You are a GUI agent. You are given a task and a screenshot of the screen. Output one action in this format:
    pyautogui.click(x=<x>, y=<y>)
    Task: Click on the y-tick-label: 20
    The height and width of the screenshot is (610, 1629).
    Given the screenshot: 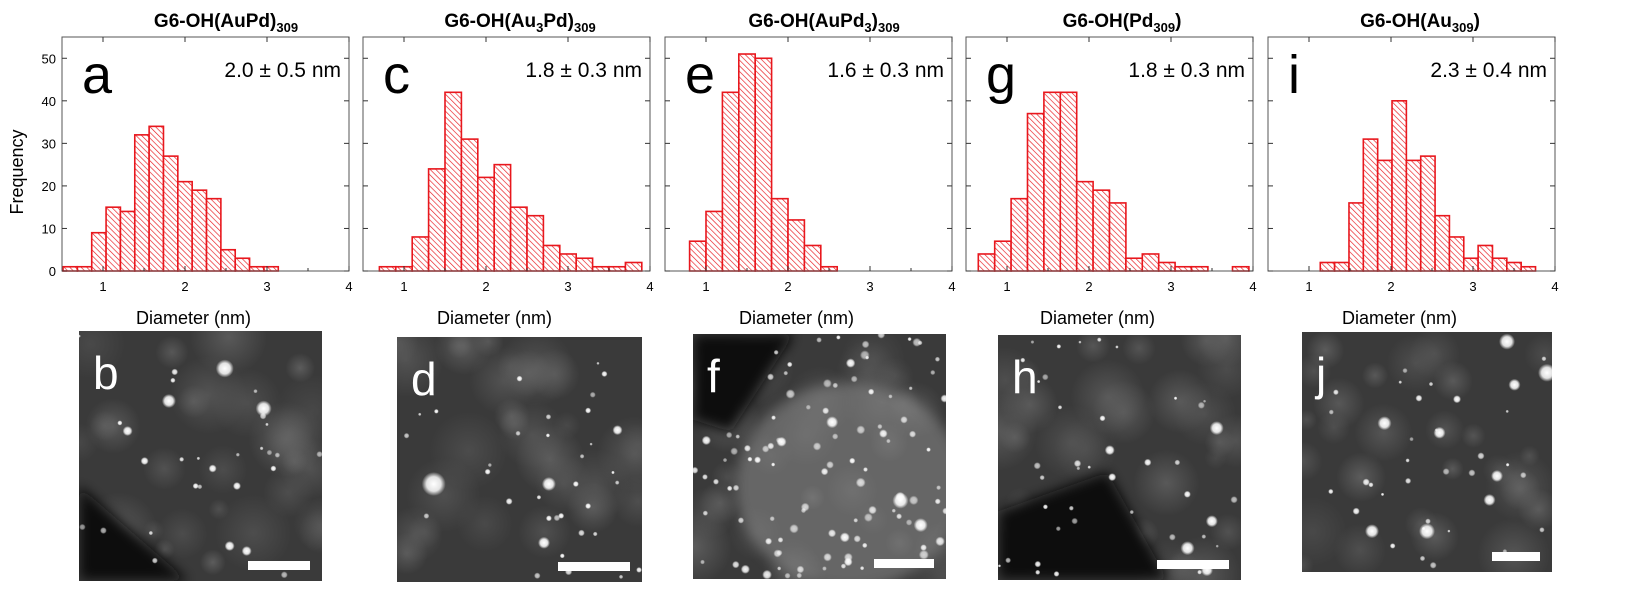 What is the action you would take?
    pyautogui.click(x=49, y=186)
    